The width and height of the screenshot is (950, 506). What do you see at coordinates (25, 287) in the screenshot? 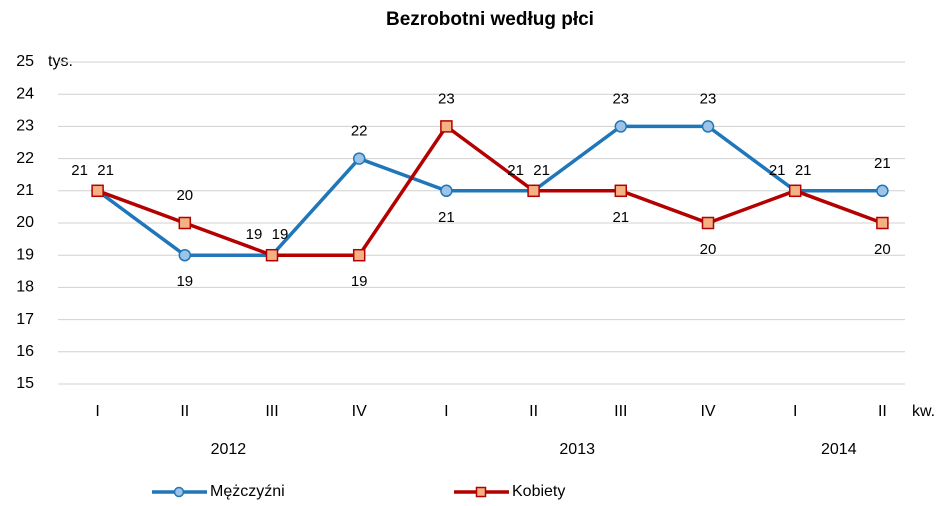
I see `y-tick-label: 18` at bounding box center [25, 287].